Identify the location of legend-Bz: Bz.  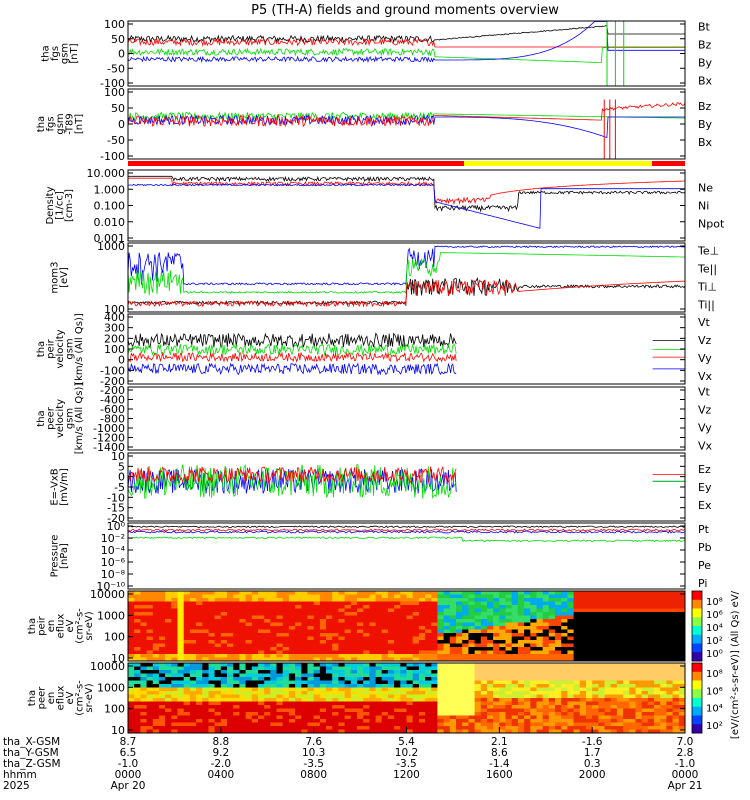
(705, 106).